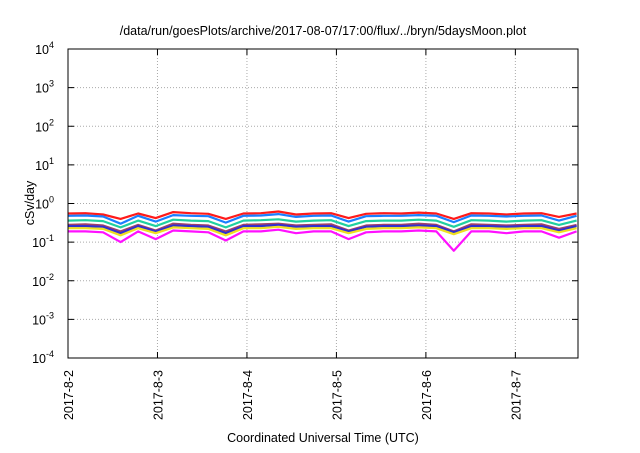 The image size is (640, 453). What do you see at coordinates (43, 241) in the screenshot?
I see `y-tick-label: 10⁻¹` at bounding box center [43, 241].